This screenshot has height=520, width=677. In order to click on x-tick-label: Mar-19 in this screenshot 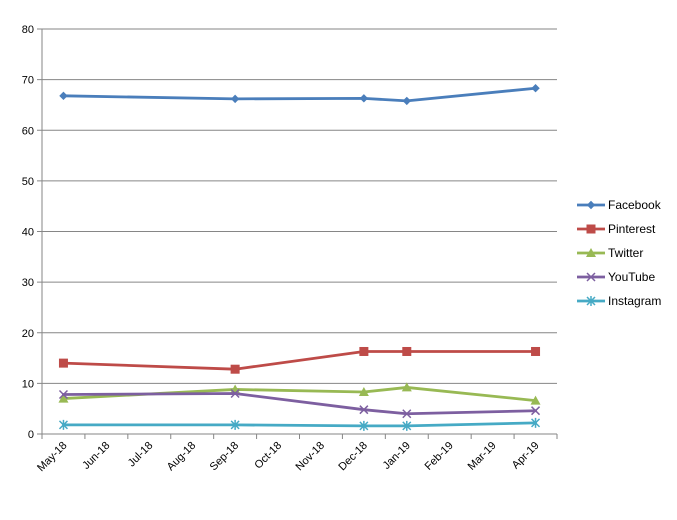, I will do `click(482, 456)`.